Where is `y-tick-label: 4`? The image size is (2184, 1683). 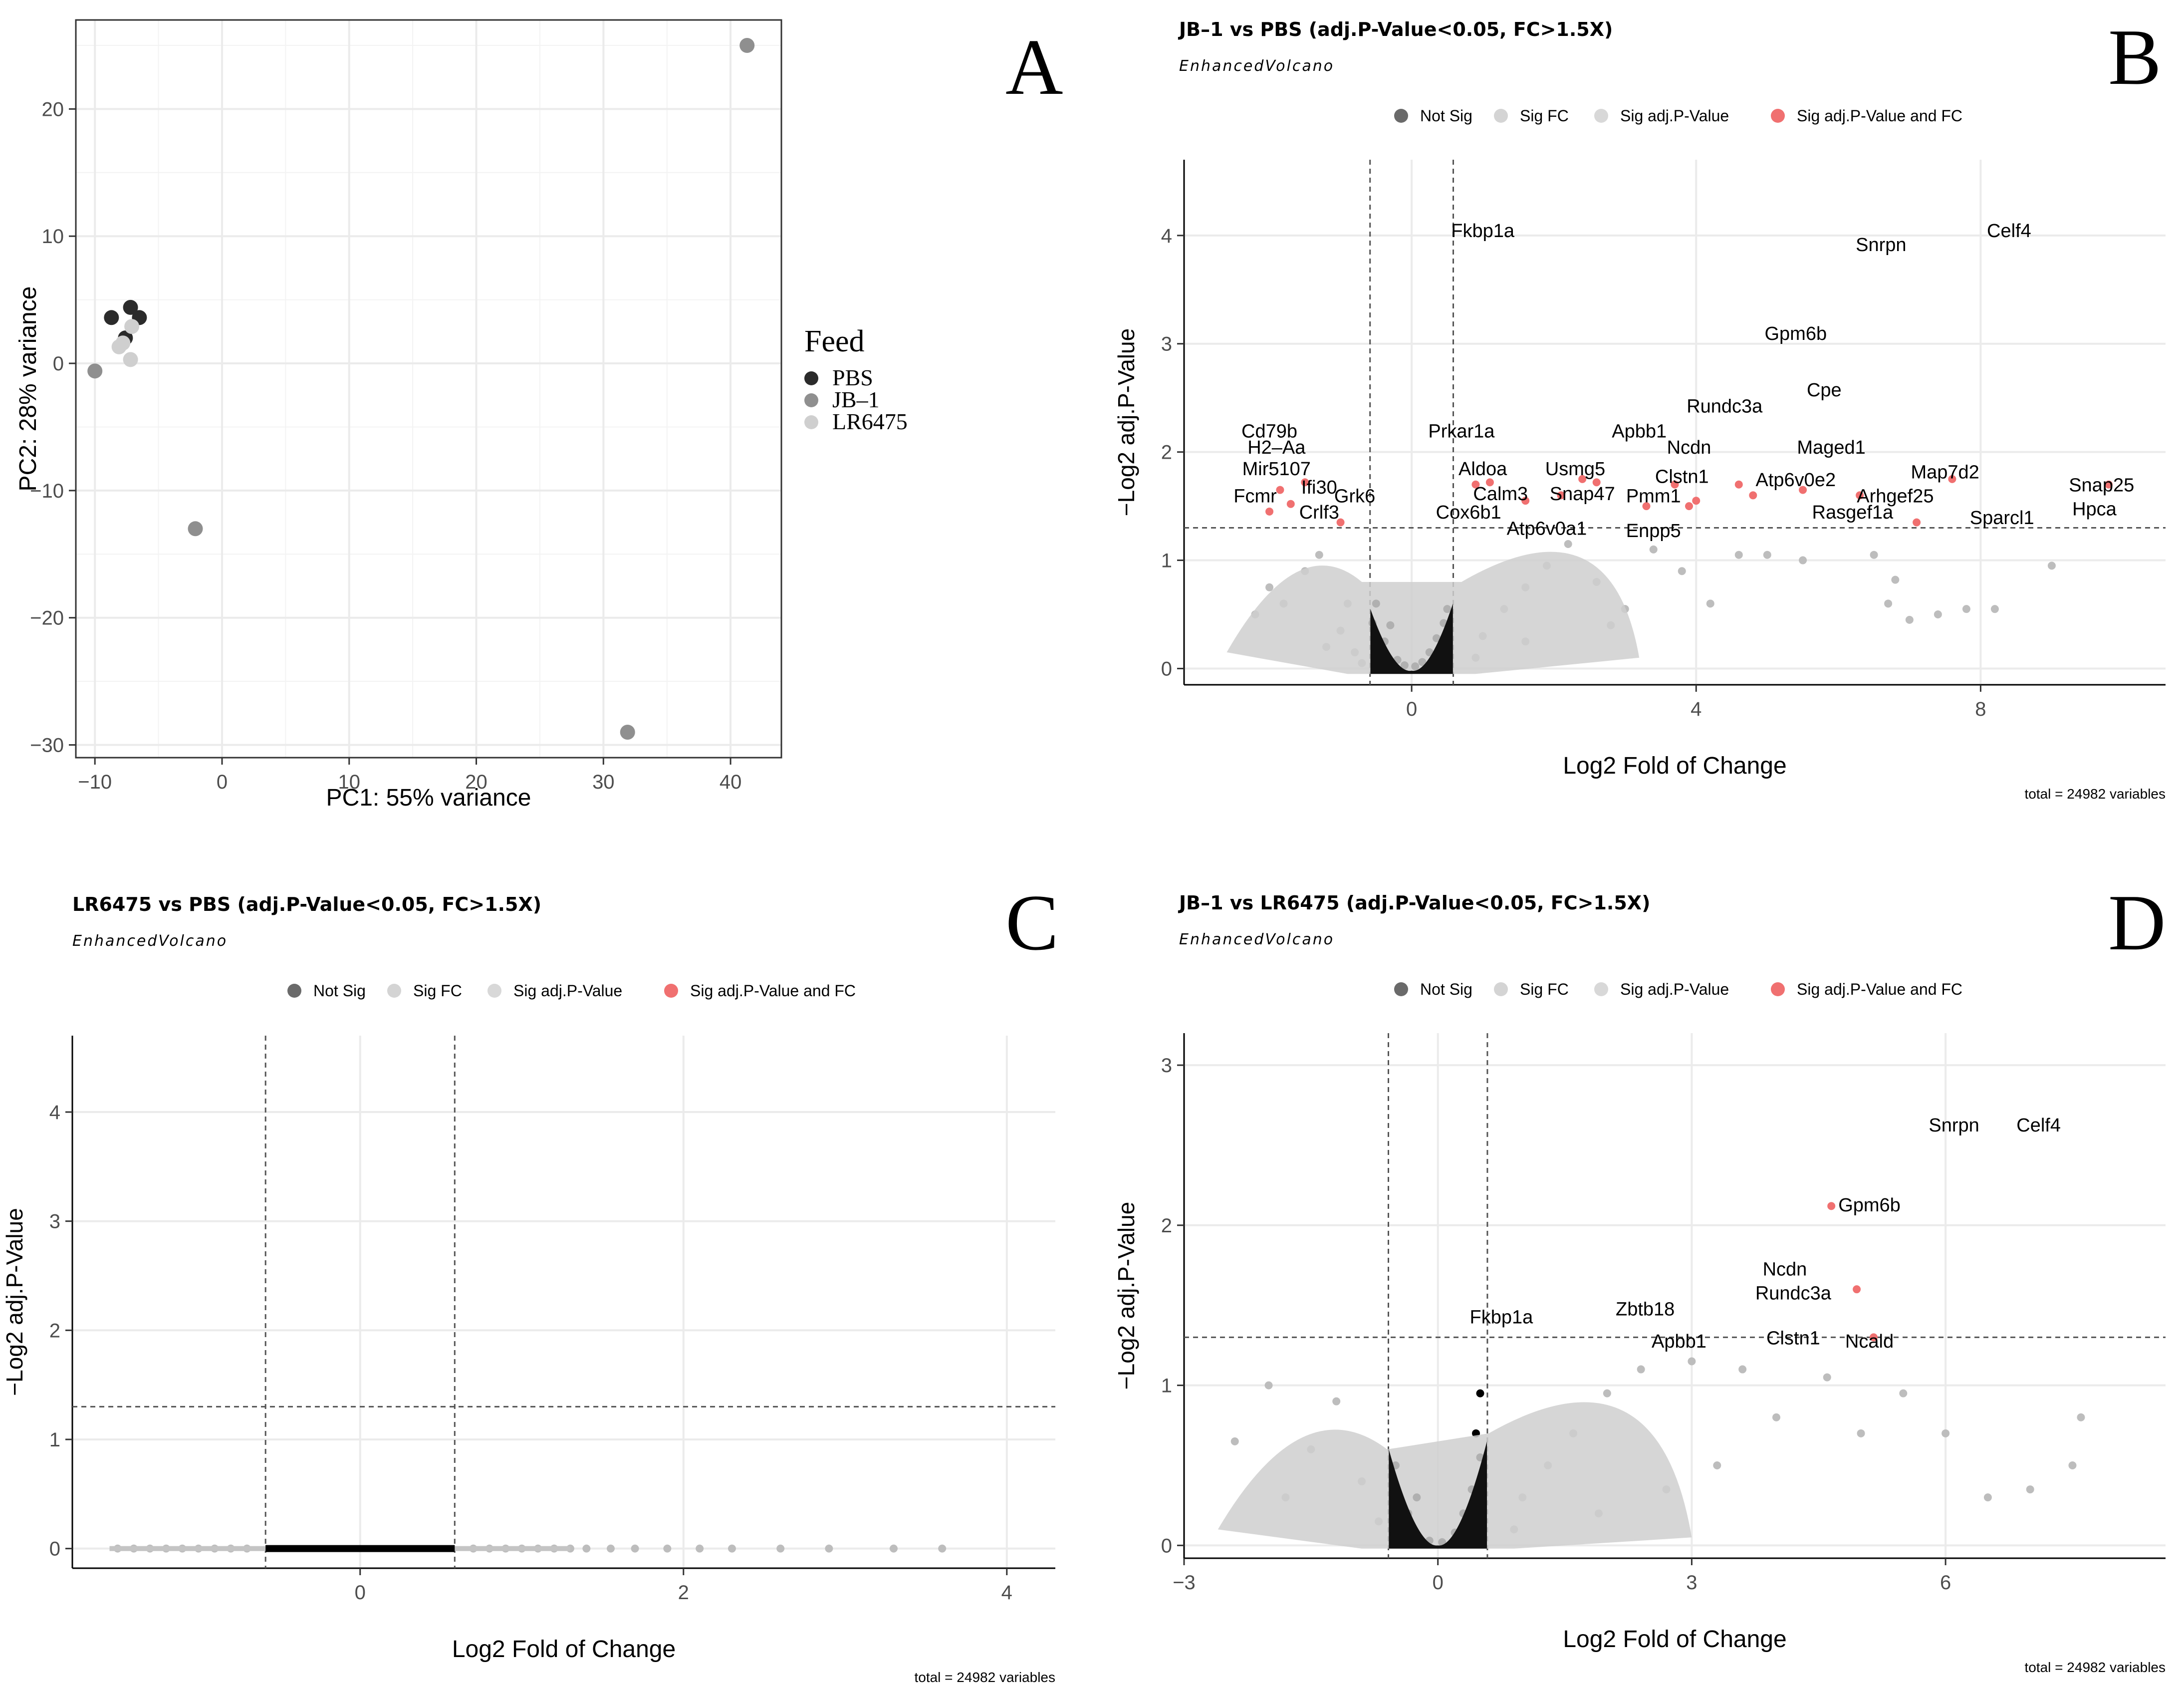 y-tick-label: 4 is located at coordinates (54, 1112).